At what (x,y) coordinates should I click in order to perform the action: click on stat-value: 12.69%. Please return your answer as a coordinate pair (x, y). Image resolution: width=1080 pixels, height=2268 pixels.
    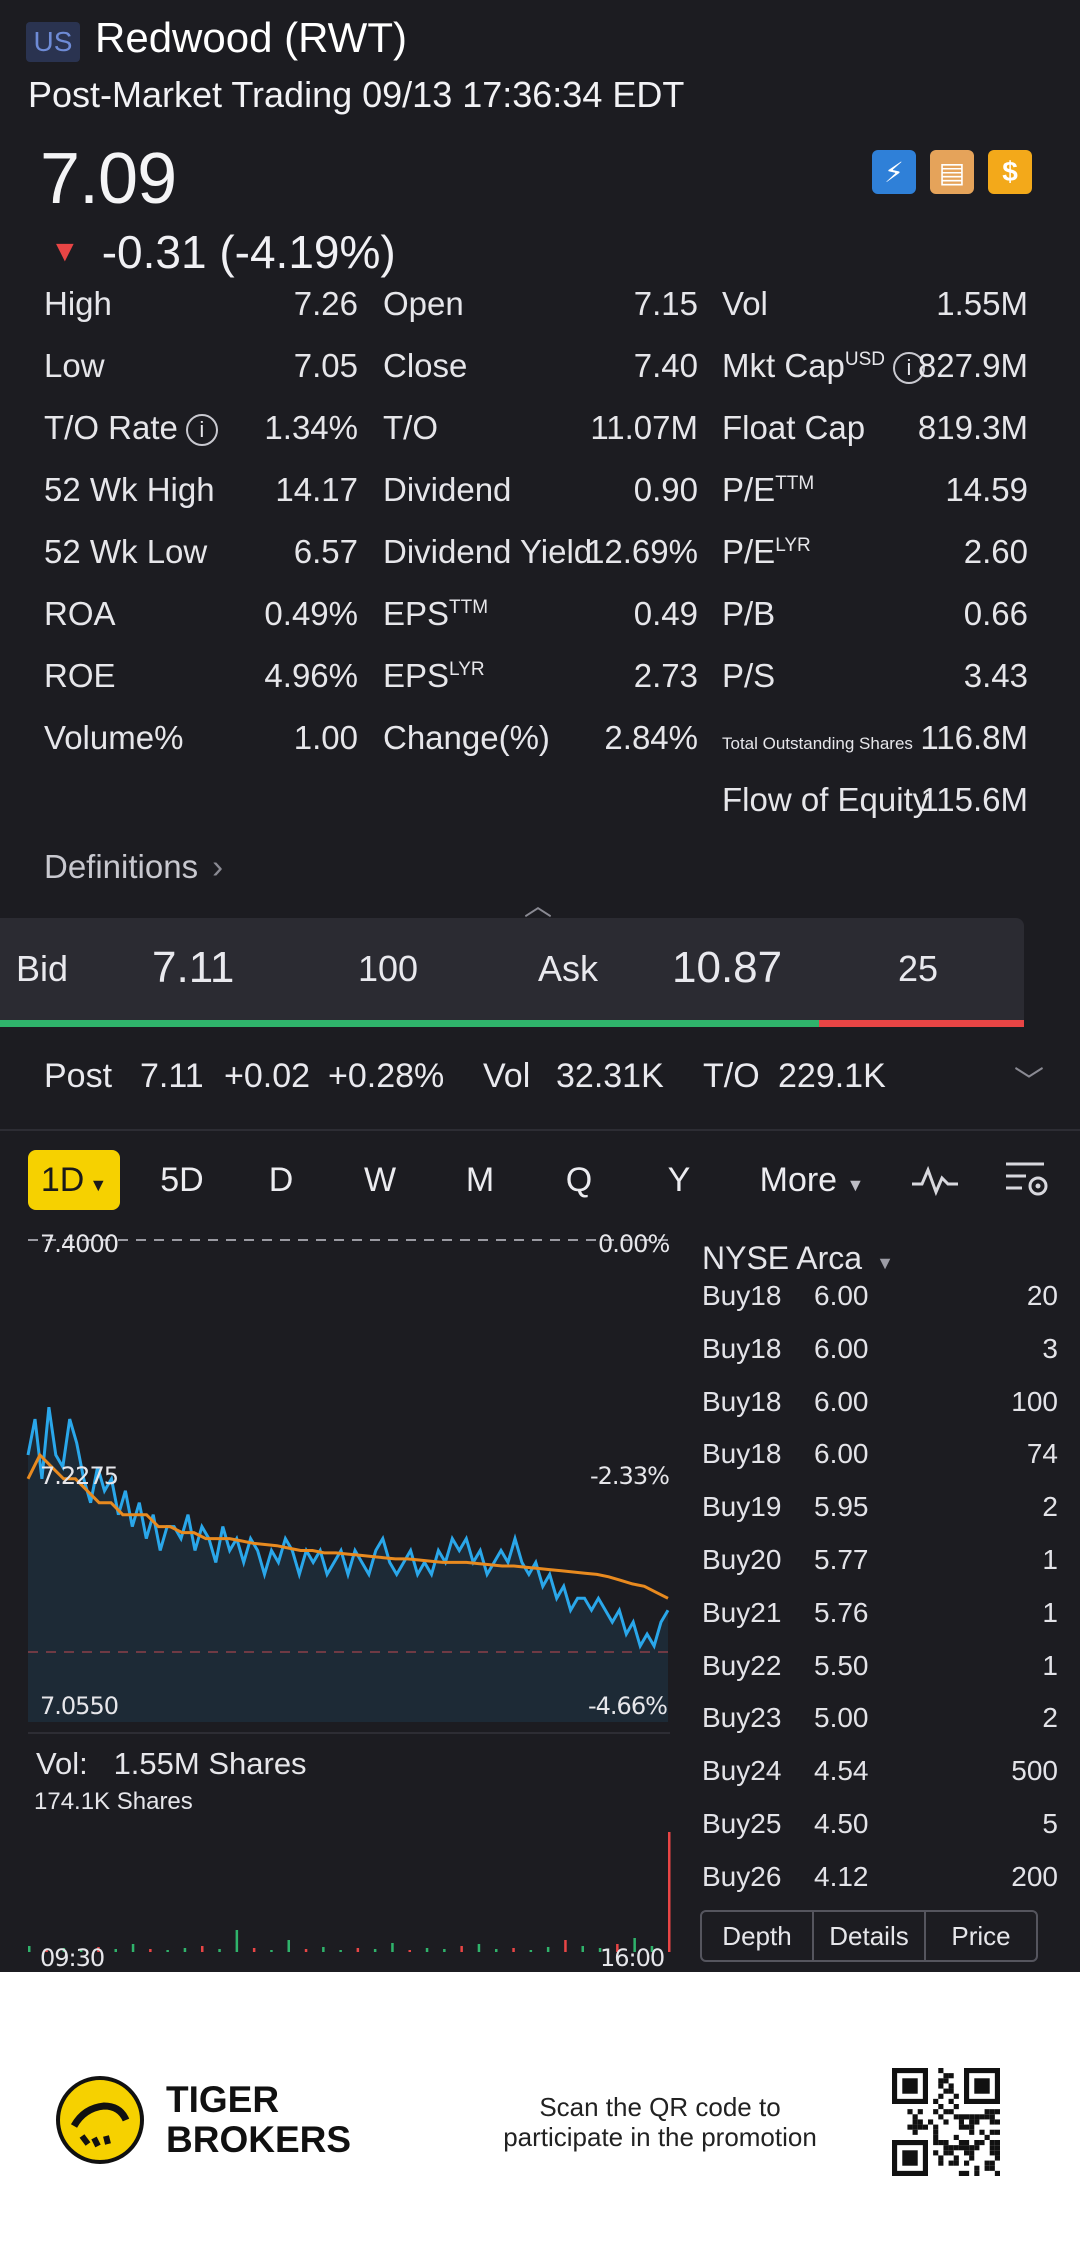
    Looking at the image, I should click on (642, 551).